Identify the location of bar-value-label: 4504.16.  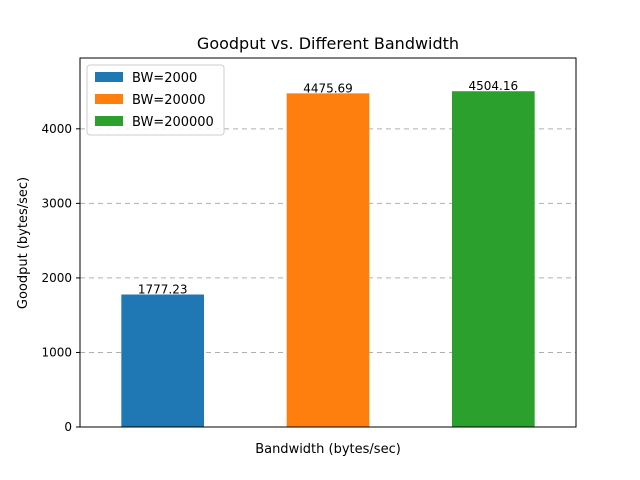
(494, 86).